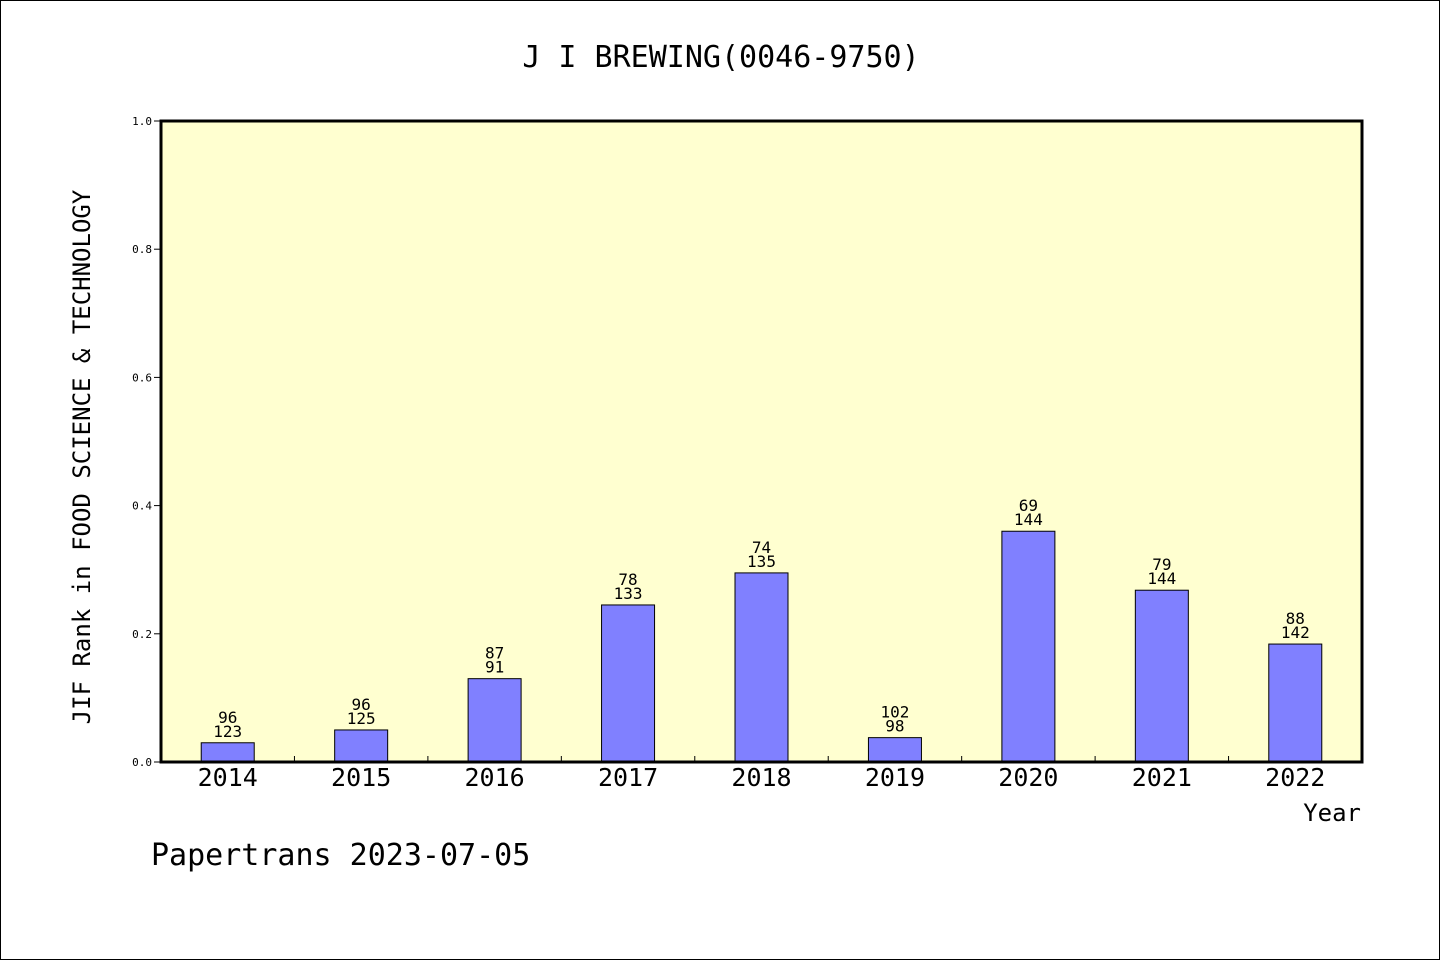 The height and width of the screenshot is (961, 1440). I want to click on x-tick-label: 2017, so click(628, 777).